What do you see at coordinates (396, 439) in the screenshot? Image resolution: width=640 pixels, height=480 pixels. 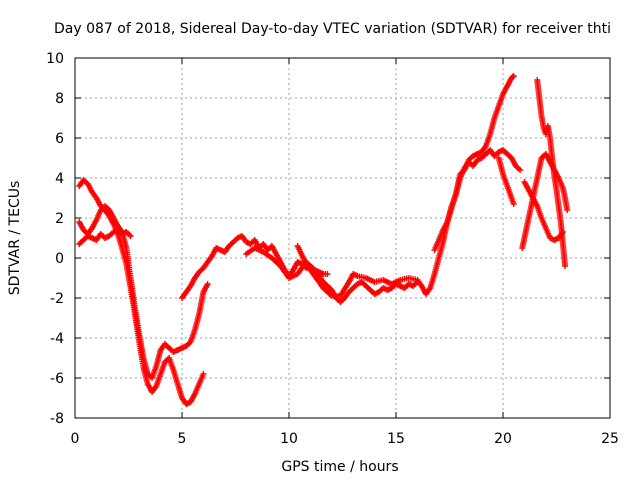 I see `x-tick-label: 15` at bounding box center [396, 439].